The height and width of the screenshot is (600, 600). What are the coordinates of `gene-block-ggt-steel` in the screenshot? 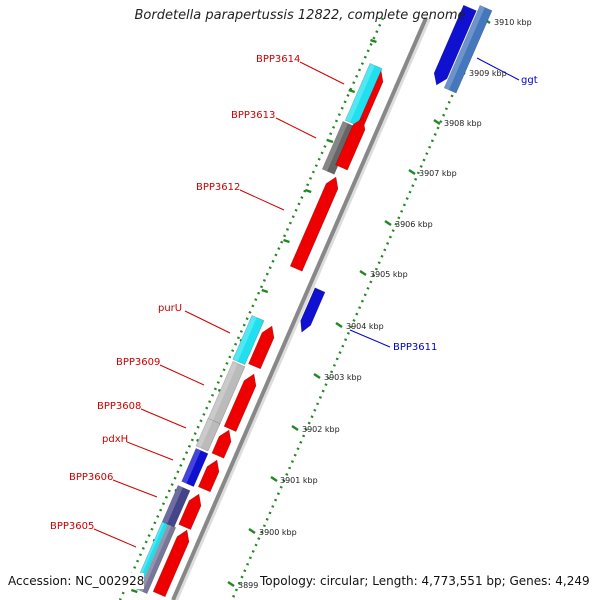 It's located at (468, 49).